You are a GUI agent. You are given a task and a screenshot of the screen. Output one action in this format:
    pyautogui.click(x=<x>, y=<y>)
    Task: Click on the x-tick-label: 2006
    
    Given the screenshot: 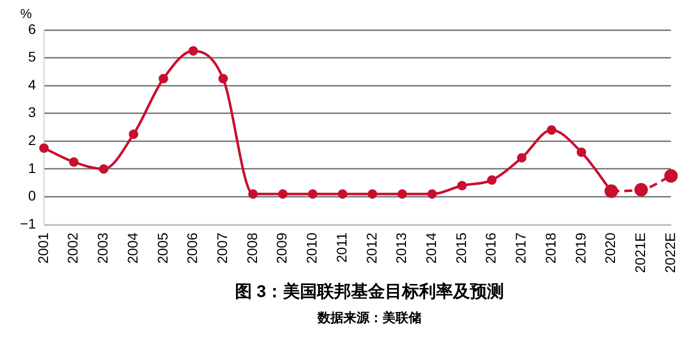 What is the action you would take?
    pyautogui.click(x=192, y=248)
    